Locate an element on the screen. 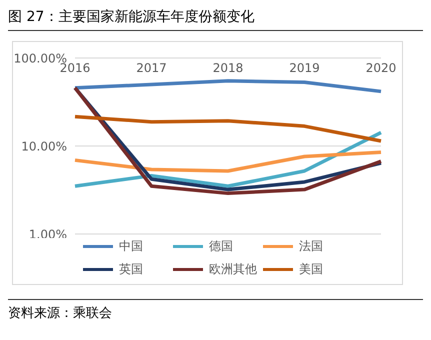 This screenshot has width=431, height=340. x-tick-label: 2018 is located at coordinates (228, 68).